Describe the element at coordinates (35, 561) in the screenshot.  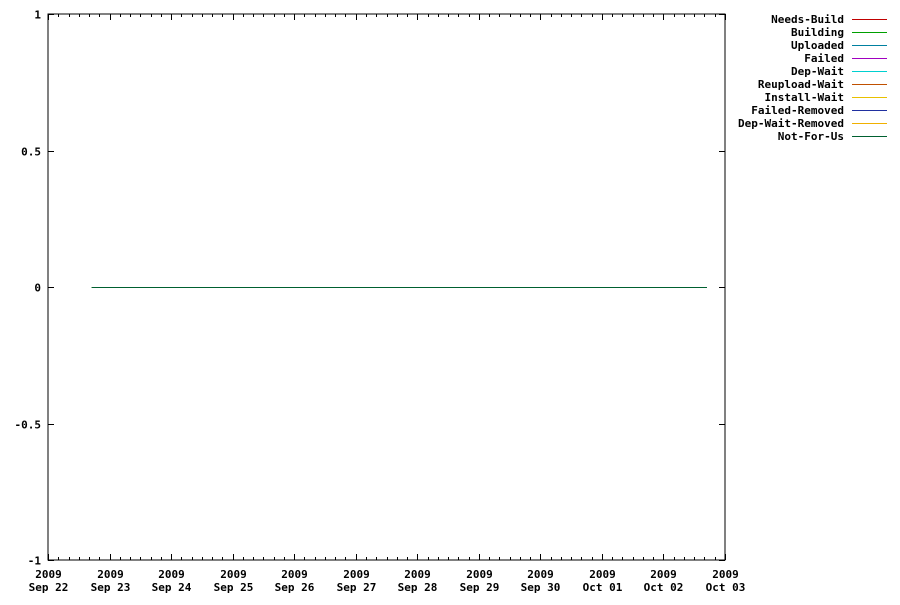
I see `y-tick-label: -1` at that location.